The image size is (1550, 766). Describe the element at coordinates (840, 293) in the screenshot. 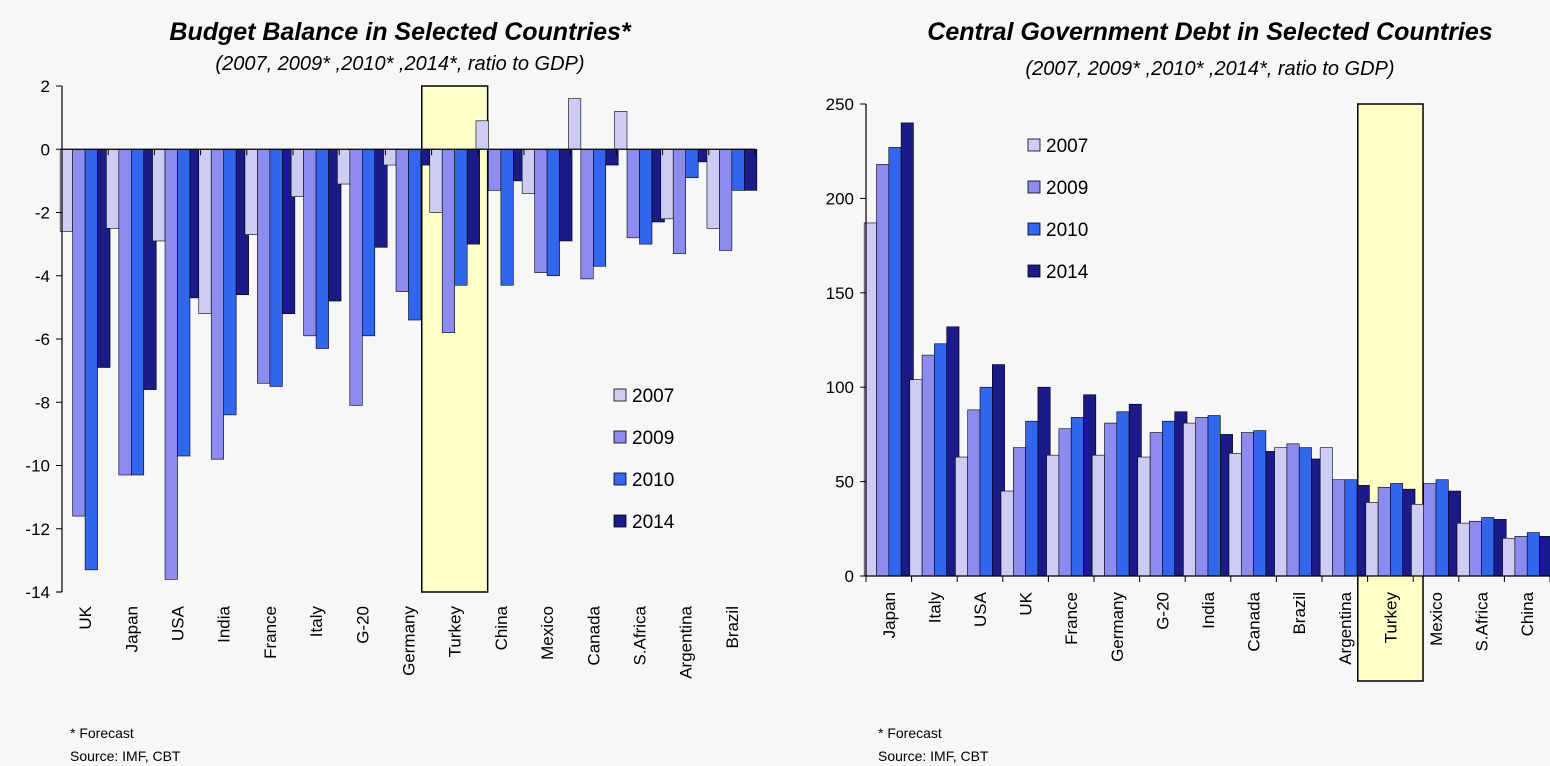

I see `right-y-tick-label: 150` at that location.